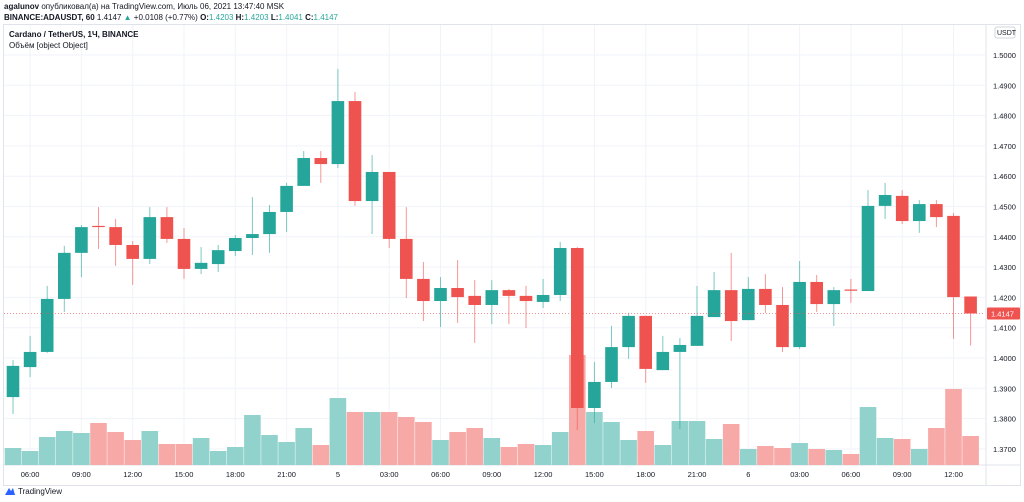  What do you see at coordinates (1004, 267) in the screenshot?
I see `price-tick-label: 1.4300` at bounding box center [1004, 267].